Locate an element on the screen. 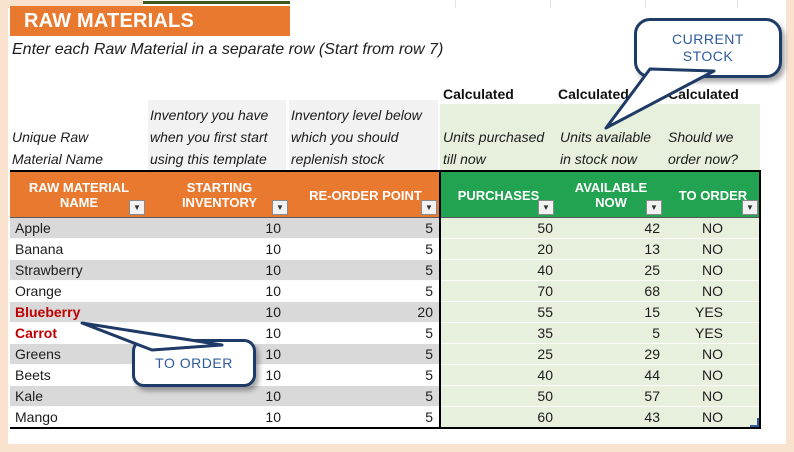 The image size is (794, 452). cell-reorder-point: 20 is located at coordinates (365, 312).